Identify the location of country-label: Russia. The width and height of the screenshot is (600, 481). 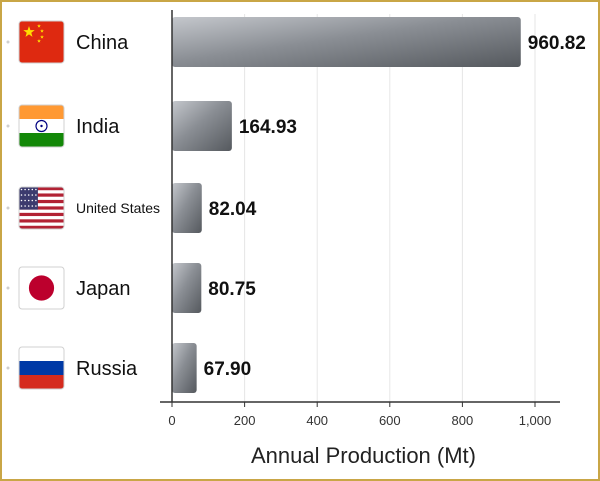
(107, 369).